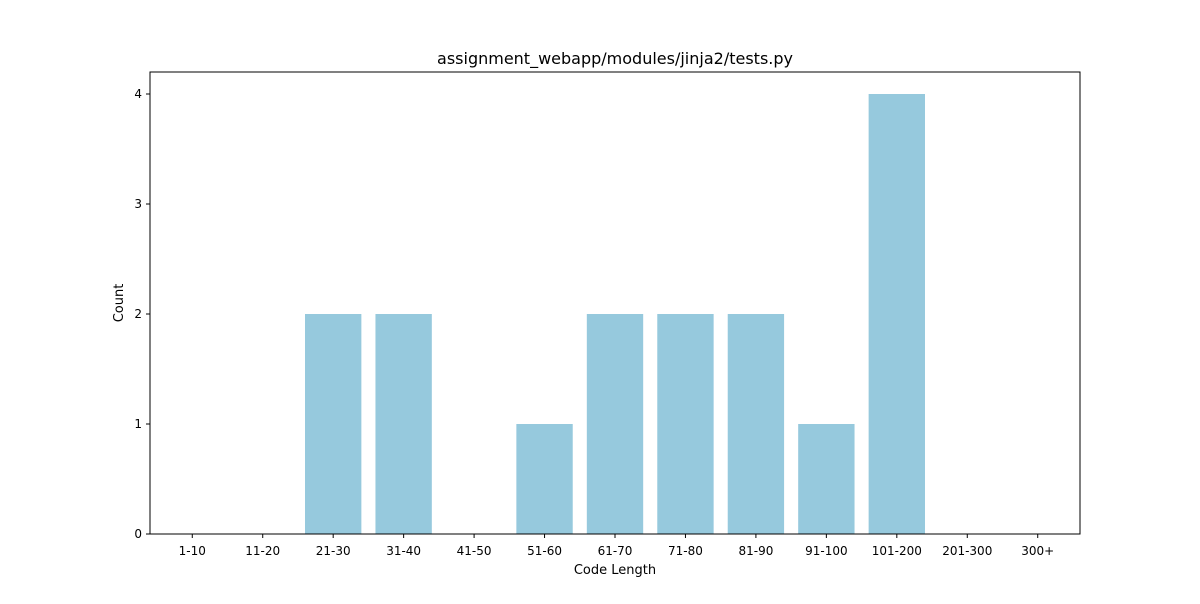 This screenshot has width=1200, height=604. What do you see at coordinates (192, 551) in the screenshot?
I see `x-tick-label: 1-10` at bounding box center [192, 551].